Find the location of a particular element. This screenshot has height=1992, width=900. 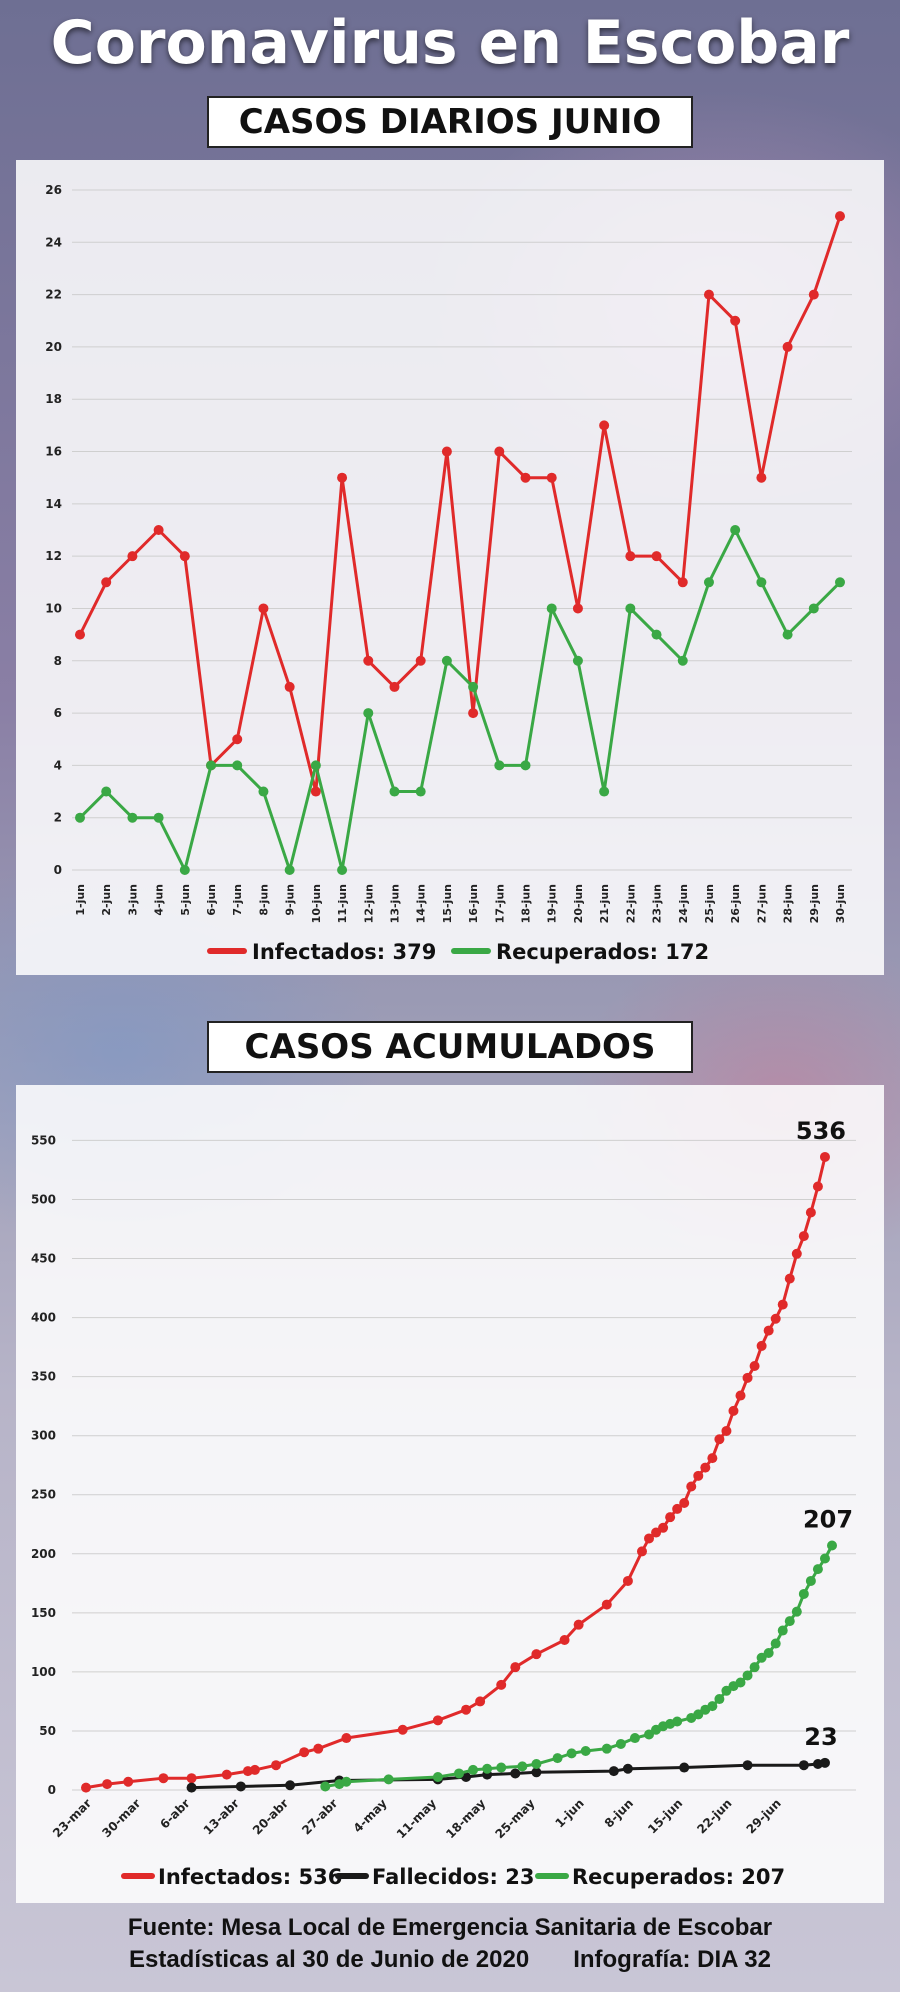

x-tick-label: 8-jun is located at coordinates (263, 900).